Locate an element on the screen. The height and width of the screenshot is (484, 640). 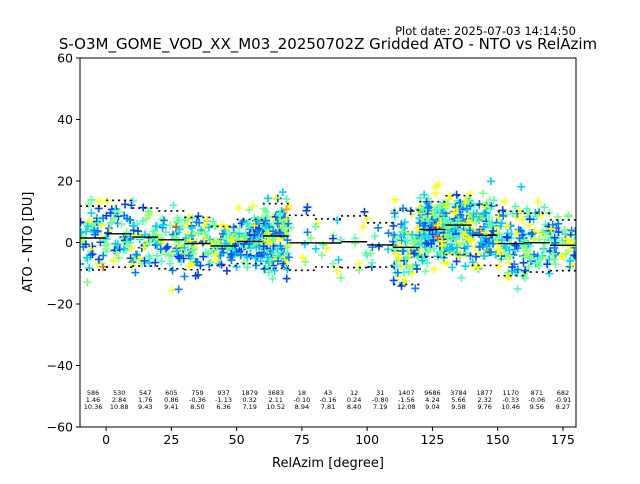
bin-std-label: 8.50 is located at coordinates (197, 407).